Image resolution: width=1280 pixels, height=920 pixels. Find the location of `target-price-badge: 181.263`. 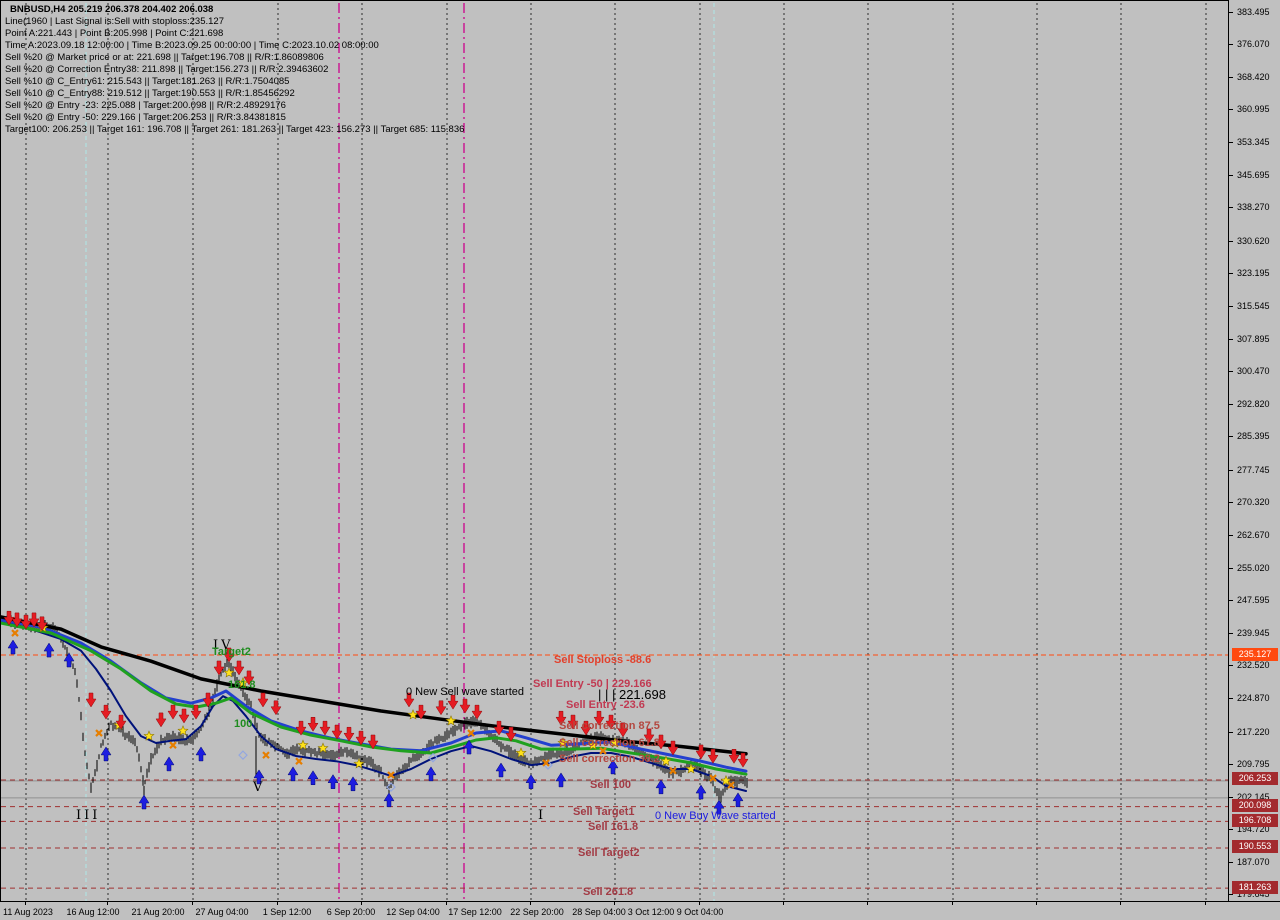

target-price-badge: 181.263 is located at coordinates (1255, 887).